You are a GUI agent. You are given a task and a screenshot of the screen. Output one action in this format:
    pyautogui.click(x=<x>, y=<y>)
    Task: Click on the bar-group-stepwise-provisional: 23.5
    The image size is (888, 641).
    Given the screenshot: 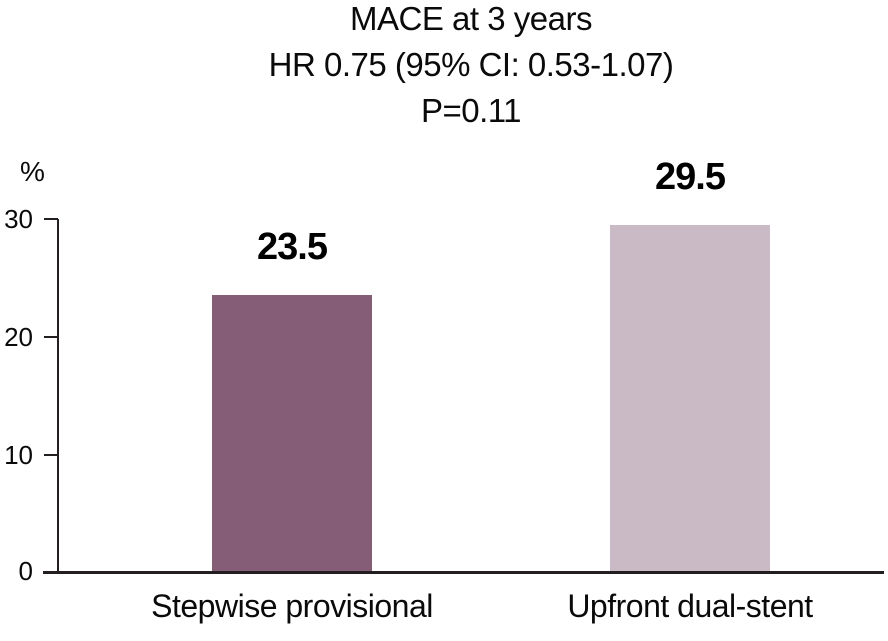 What is the action you would take?
    pyautogui.click(x=292, y=398)
    